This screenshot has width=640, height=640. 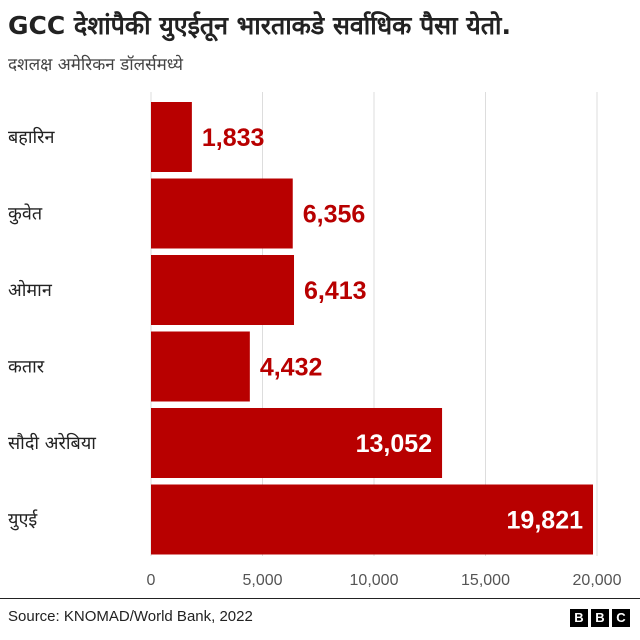 I want to click on category-label: युएई, so click(x=23, y=520).